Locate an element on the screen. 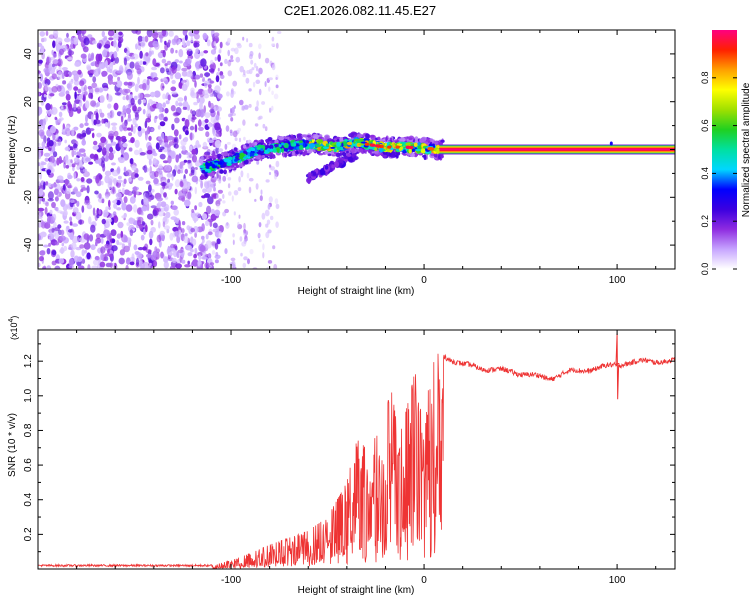 This screenshot has height=600, width=750. snr-x-tick-label: -100 is located at coordinates (231, 580).